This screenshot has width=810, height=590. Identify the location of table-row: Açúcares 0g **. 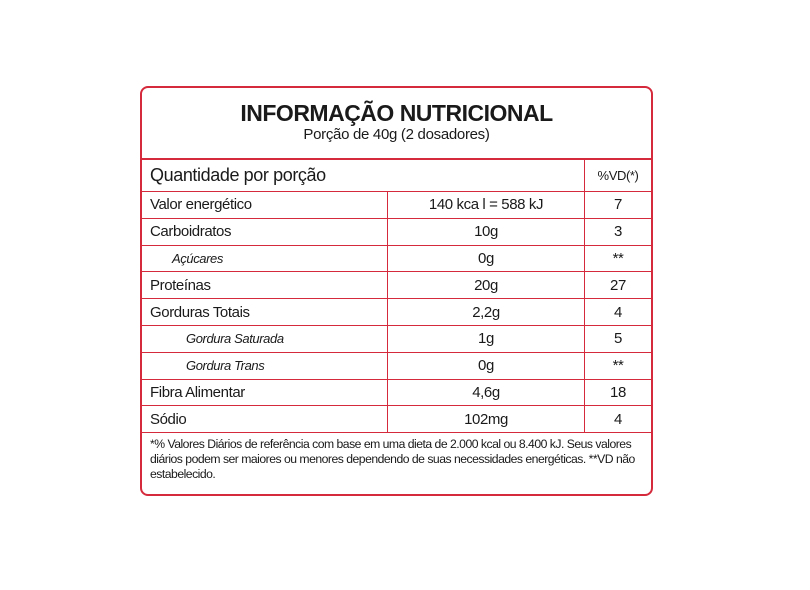
(396, 259).